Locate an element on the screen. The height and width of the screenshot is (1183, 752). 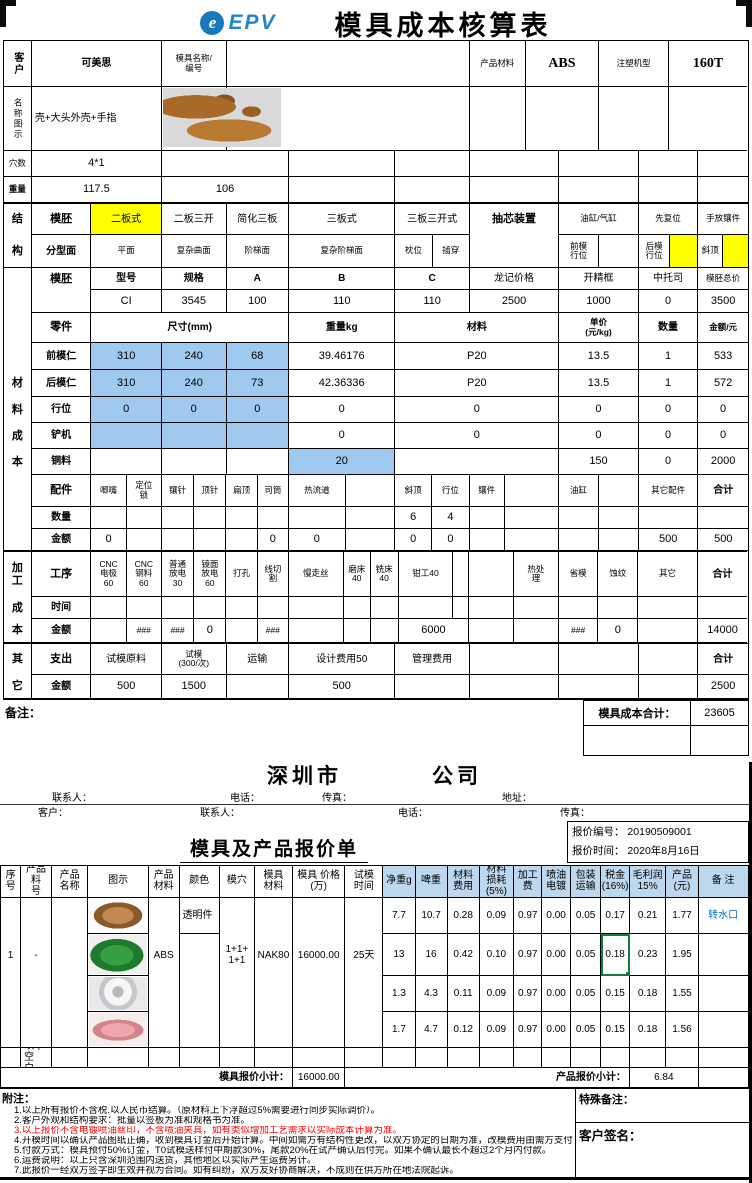
mold-name-value is located at coordinates (348, 64).